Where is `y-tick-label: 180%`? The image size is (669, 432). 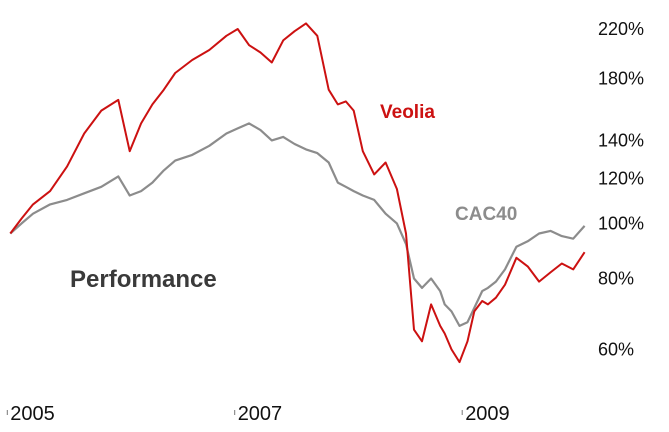 y-tick-label: 180% is located at coordinates (621, 79).